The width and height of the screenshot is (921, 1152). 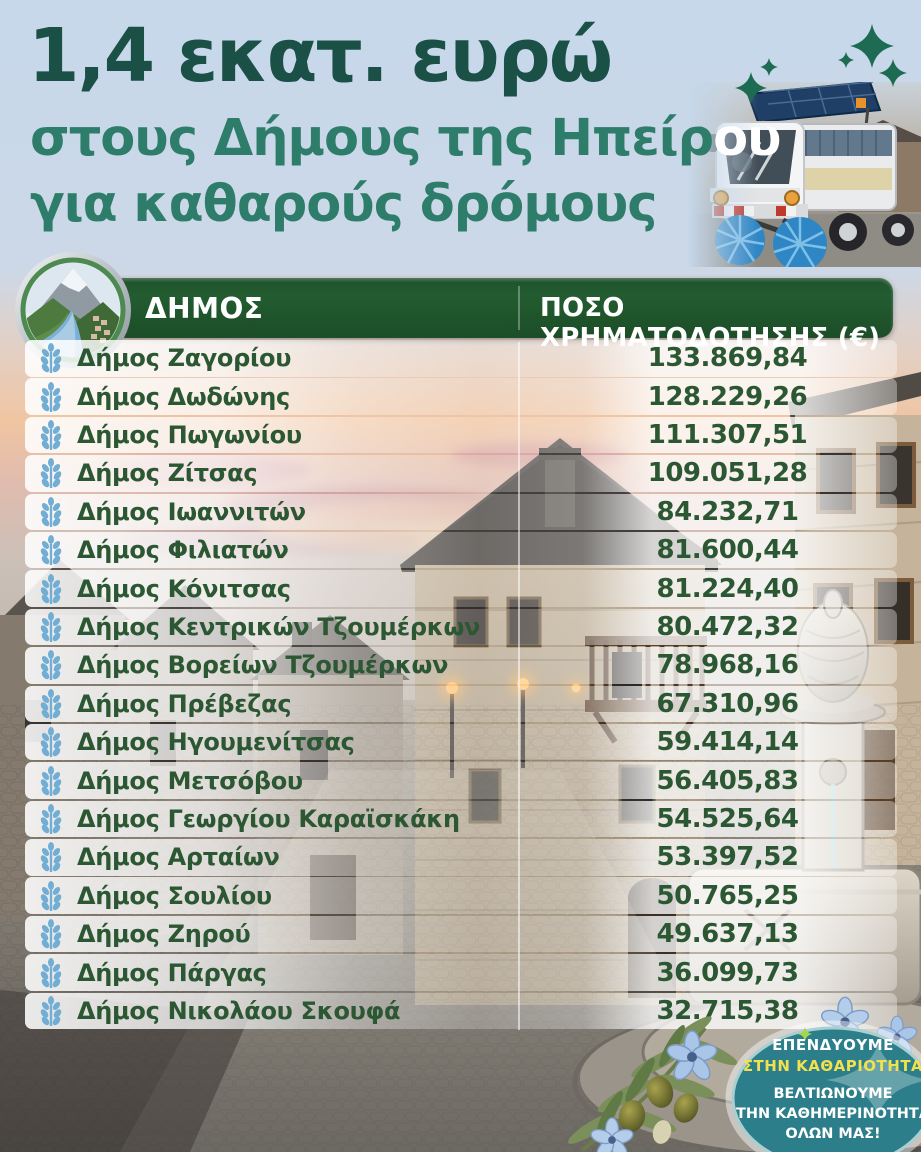 What do you see at coordinates (461, 358) in the screenshot?
I see `table-row: Δήμος Ζαγορίου 133.869,84` at bounding box center [461, 358].